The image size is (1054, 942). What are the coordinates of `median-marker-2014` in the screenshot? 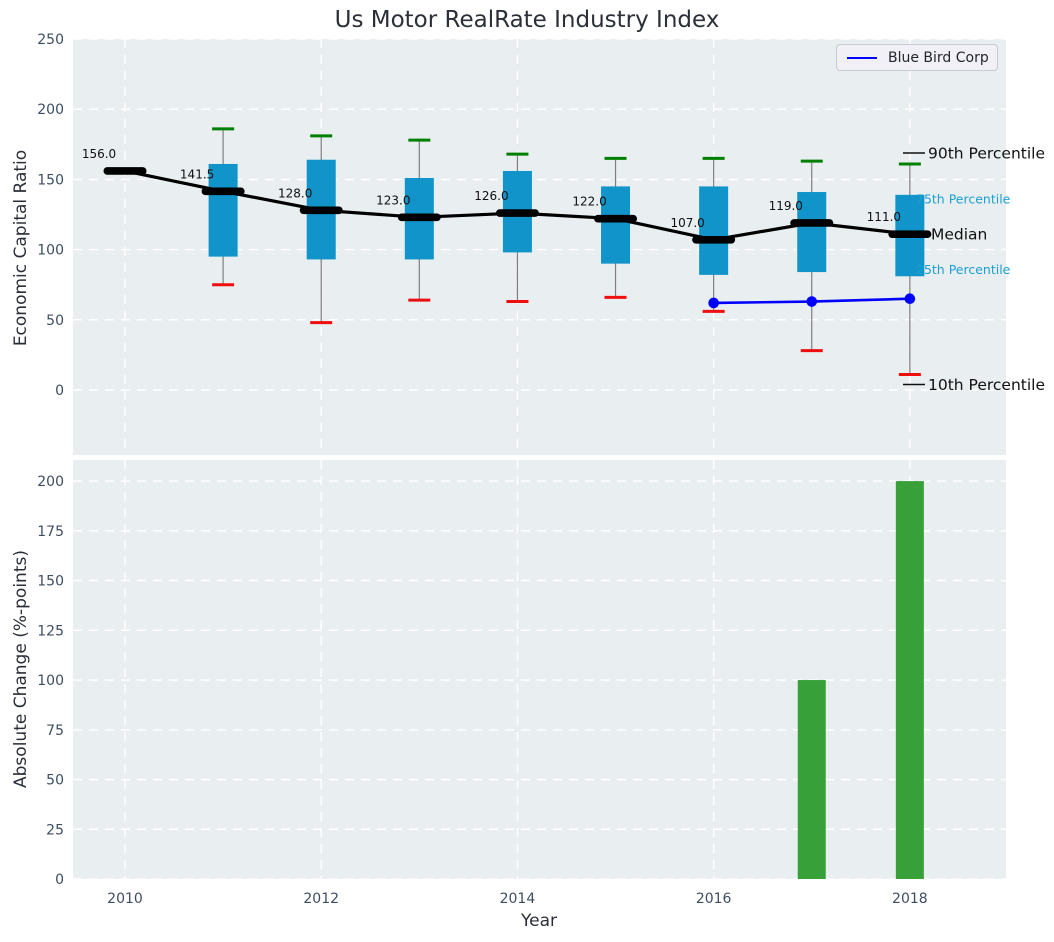 It's located at (517, 213).